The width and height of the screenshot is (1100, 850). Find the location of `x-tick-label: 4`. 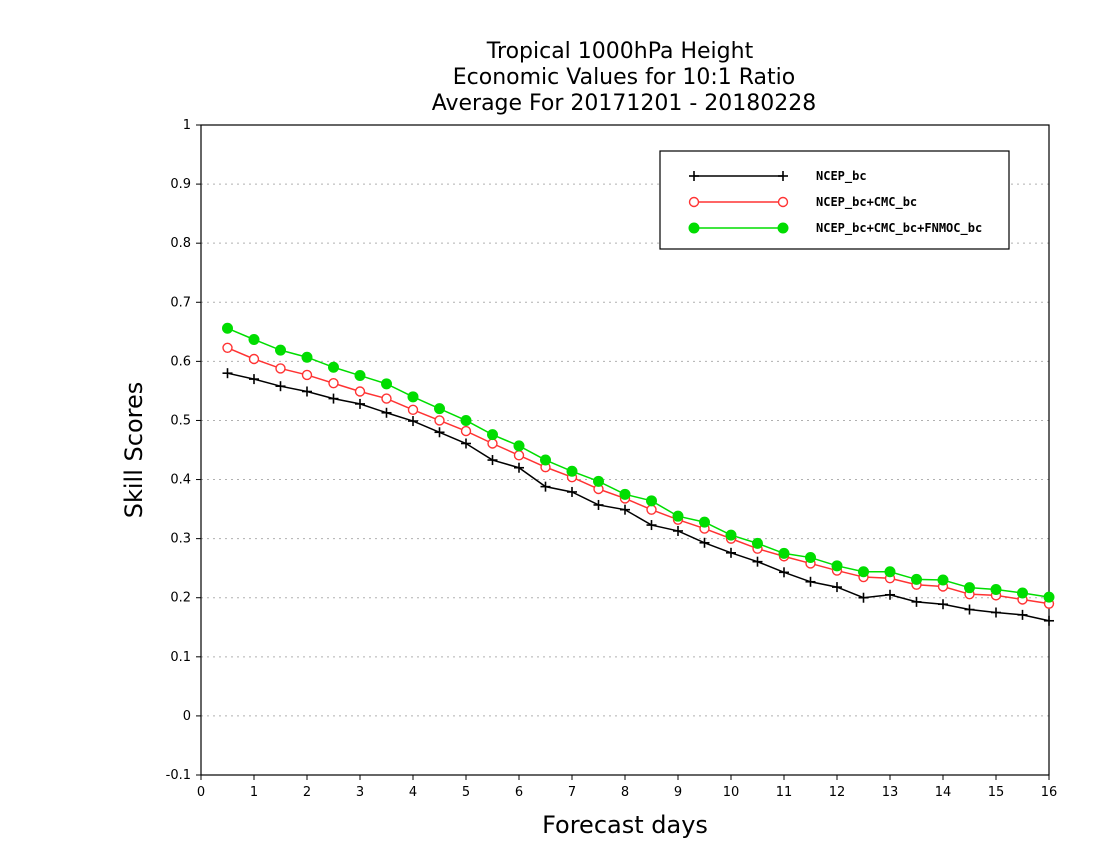

x-tick-label: 4 is located at coordinates (413, 792).